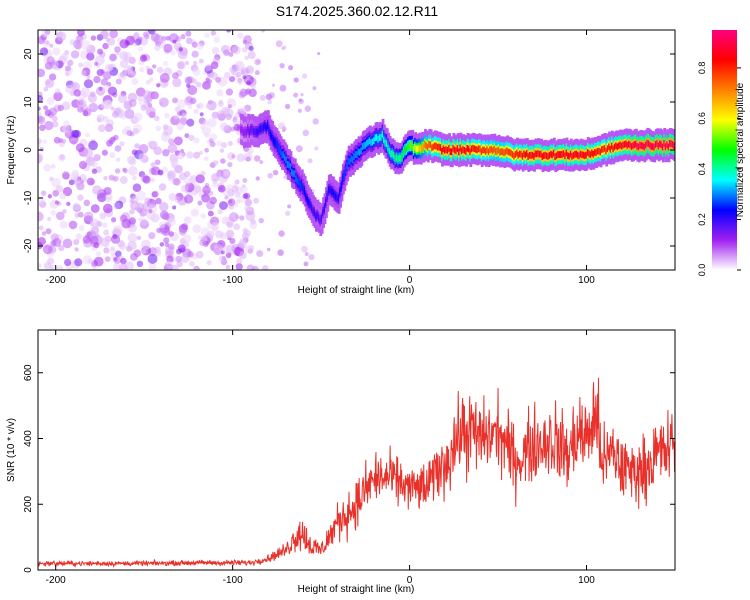  What do you see at coordinates (28, 438) in the screenshot?
I see `y-tick-label: 400` at bounding box center [28, 438].